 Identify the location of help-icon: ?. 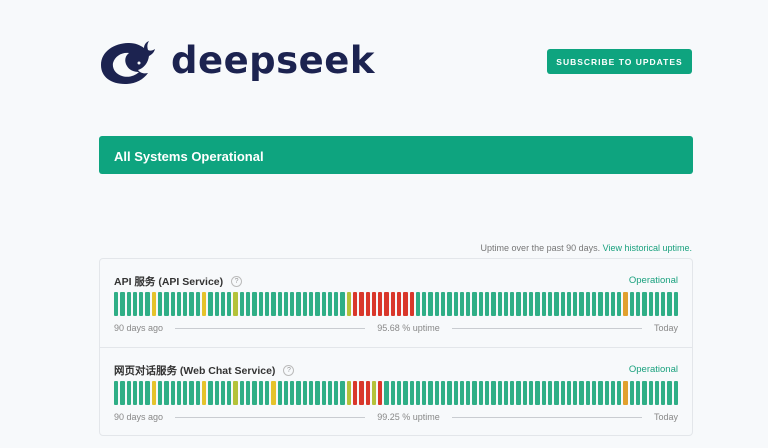
(289, 370).